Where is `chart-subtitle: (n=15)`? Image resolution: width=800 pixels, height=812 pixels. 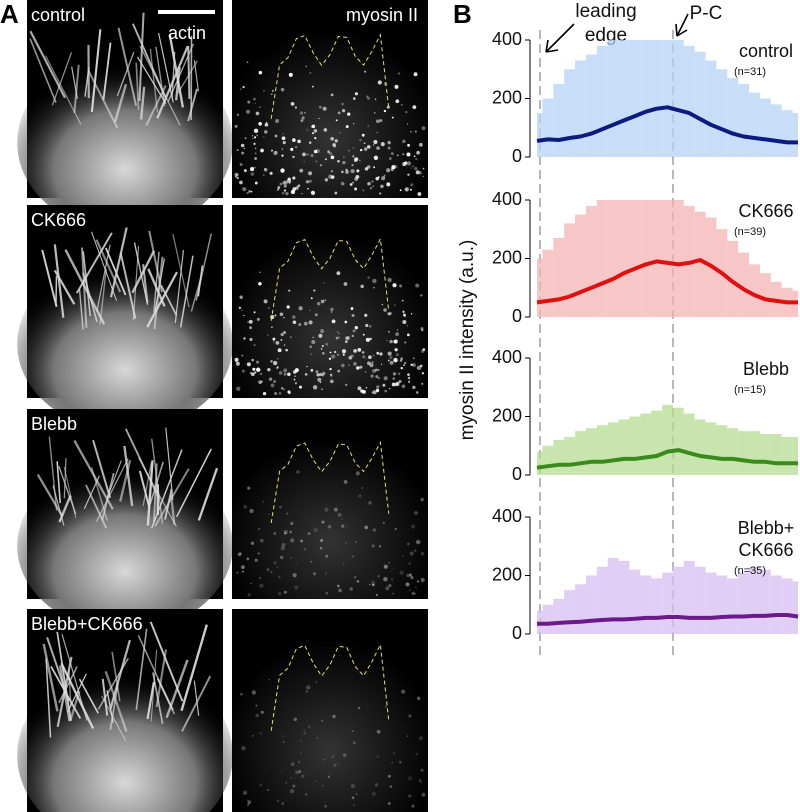 chart-subtitle: (n=15) is located at coordinates (750, 390).